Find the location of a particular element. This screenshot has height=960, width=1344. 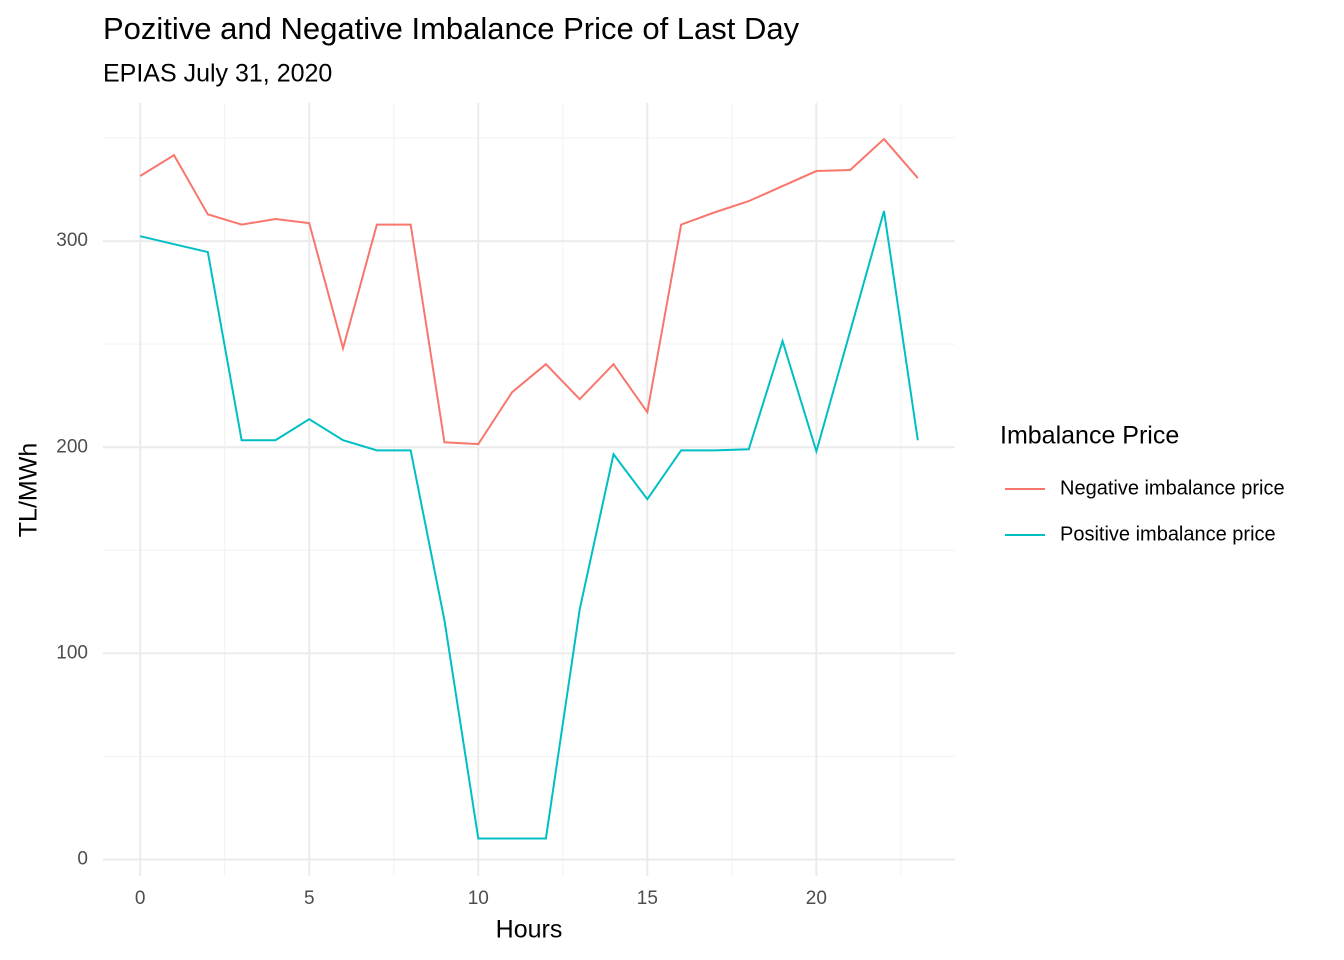

y-axis-title: TL/MWh is located at coordinates (29, 490).